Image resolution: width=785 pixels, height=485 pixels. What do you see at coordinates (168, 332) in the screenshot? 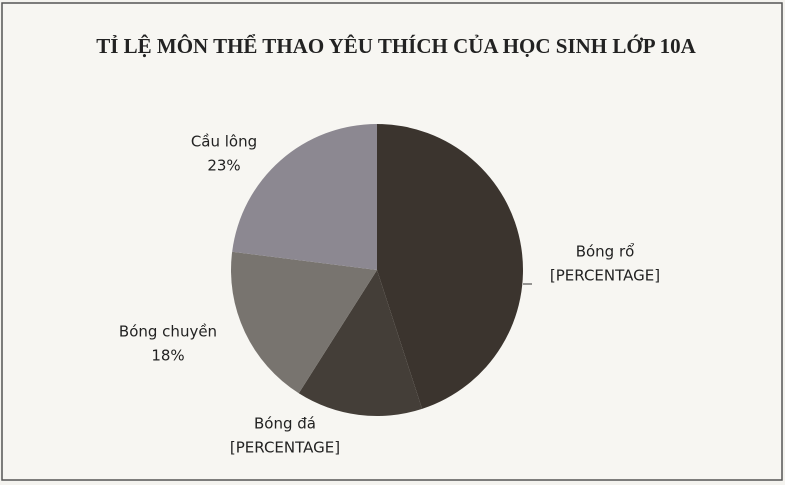
I see `slice-label: Bóng chuyền` at bounding box center [168, 332].